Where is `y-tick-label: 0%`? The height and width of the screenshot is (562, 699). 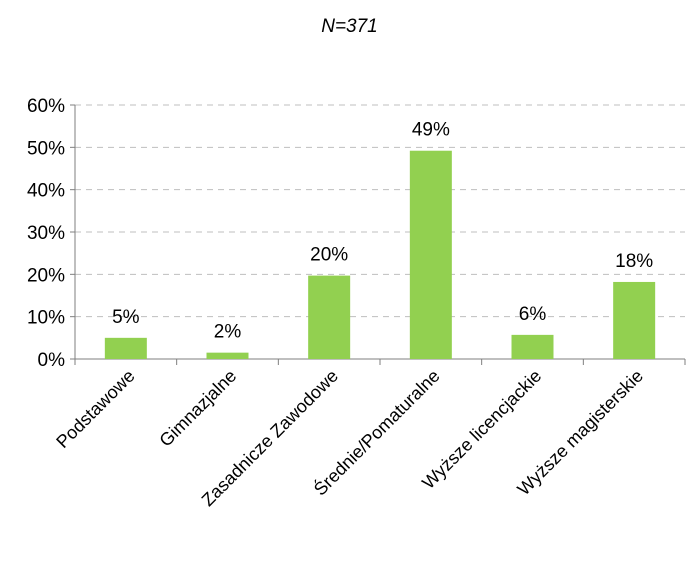
y-tick-label: 0% is located at coordinates (52, 360).